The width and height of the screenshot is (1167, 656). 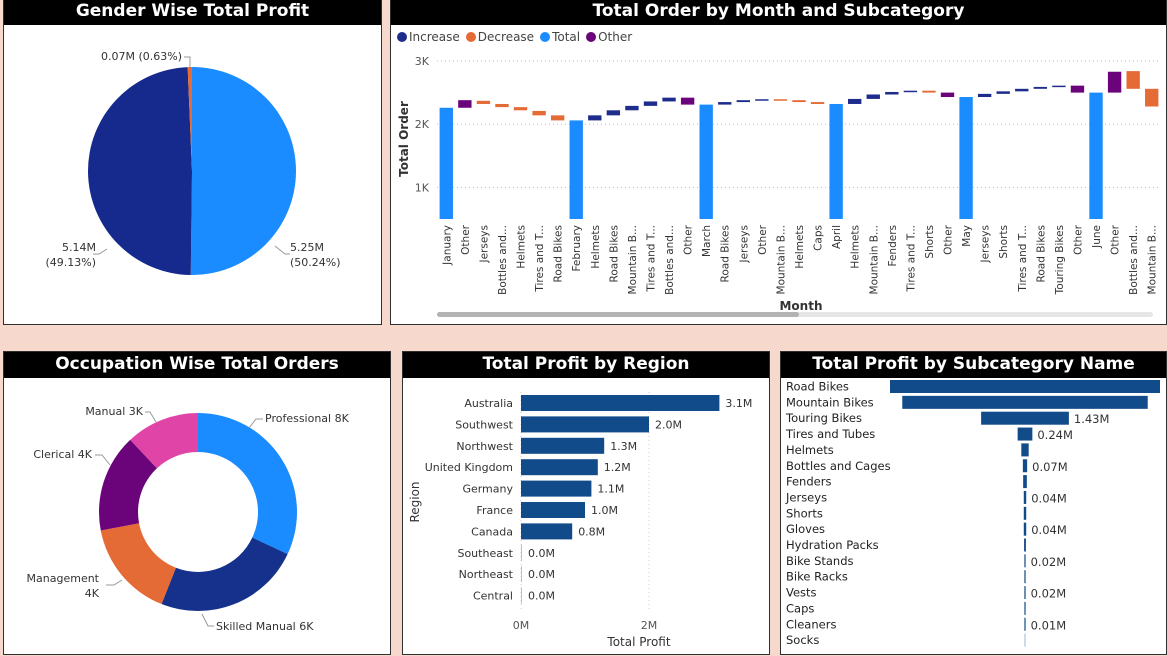 I want to click on category-label: Caps, so click(x=800, y=608).